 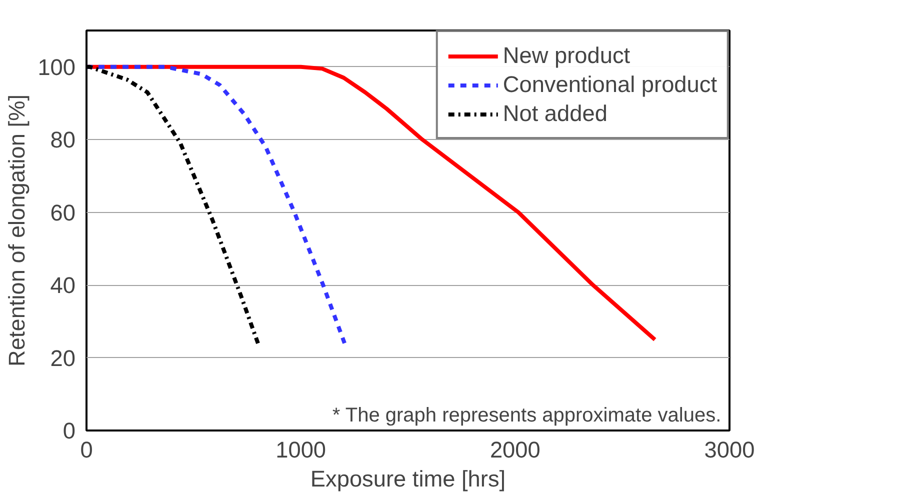 What do you see at coordinates (555, 113) in the screenshot?
I see `legend-label: Not added` at bounding box center [555, 113].